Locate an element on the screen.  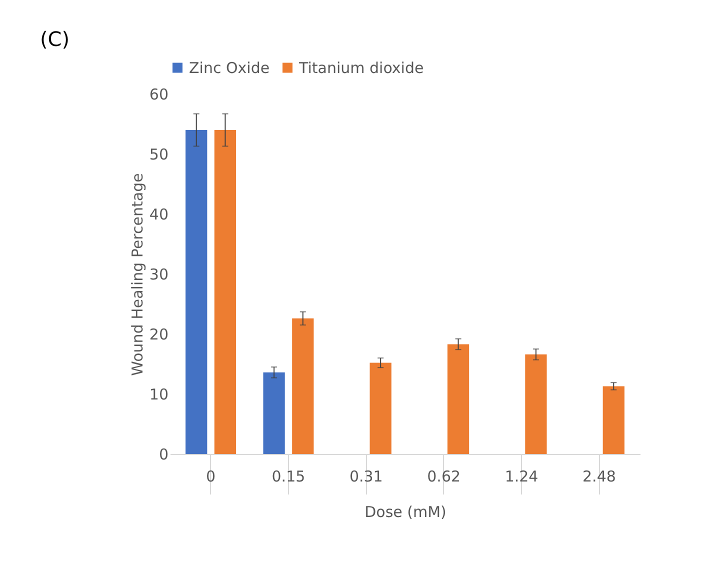
x-tick-label: 0 is located at coordinates (211, 477).